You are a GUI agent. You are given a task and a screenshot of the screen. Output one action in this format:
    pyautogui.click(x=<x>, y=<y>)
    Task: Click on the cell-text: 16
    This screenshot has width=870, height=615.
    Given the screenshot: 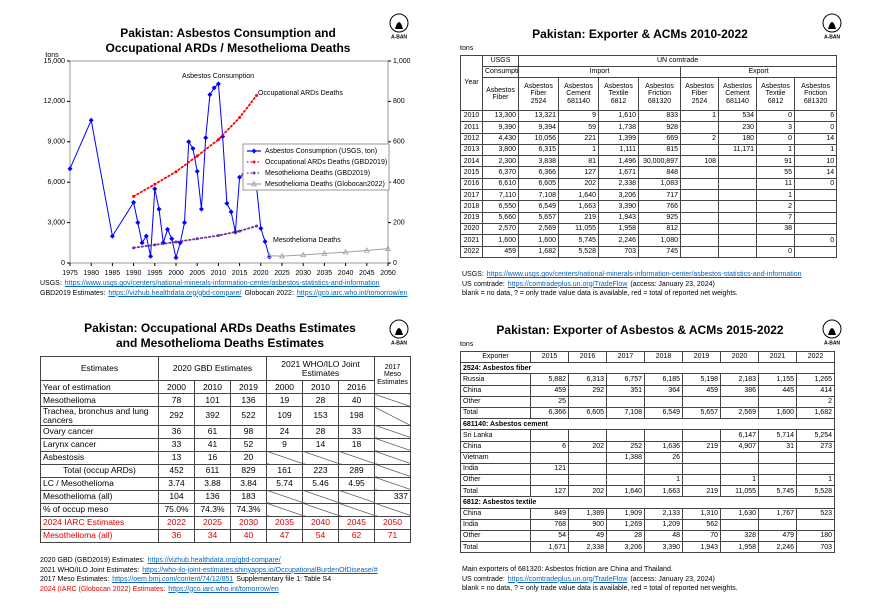 What is the action you would take?
    pyautogui.click(x=212, y=457)
    